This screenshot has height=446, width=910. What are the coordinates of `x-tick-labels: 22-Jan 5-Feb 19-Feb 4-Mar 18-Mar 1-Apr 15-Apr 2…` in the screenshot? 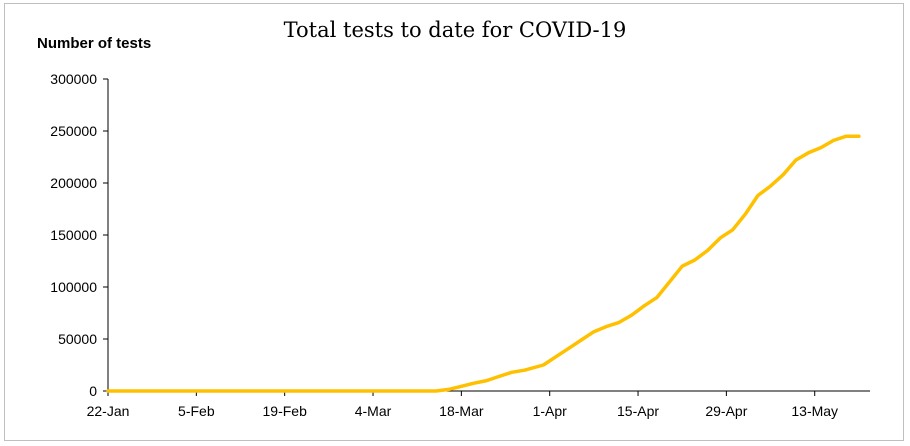 It's located at (462, 411).